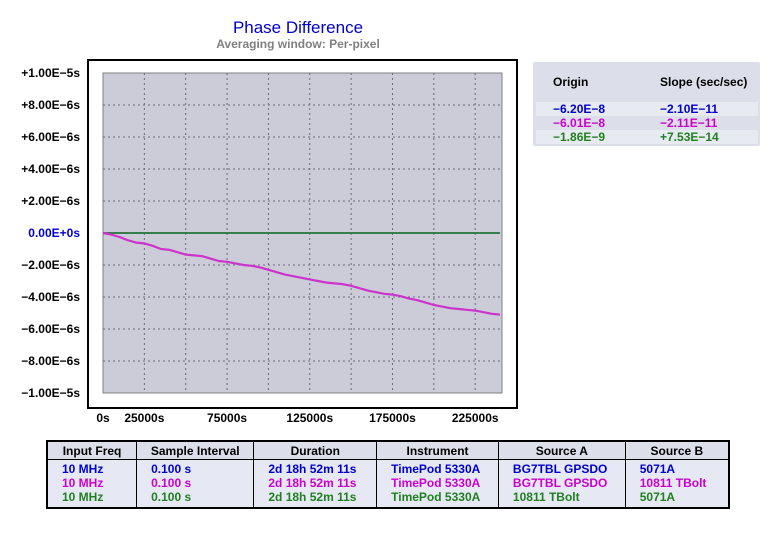  I want to click on legend-header-slope: Slope (sec/sec), so click(704, 82).